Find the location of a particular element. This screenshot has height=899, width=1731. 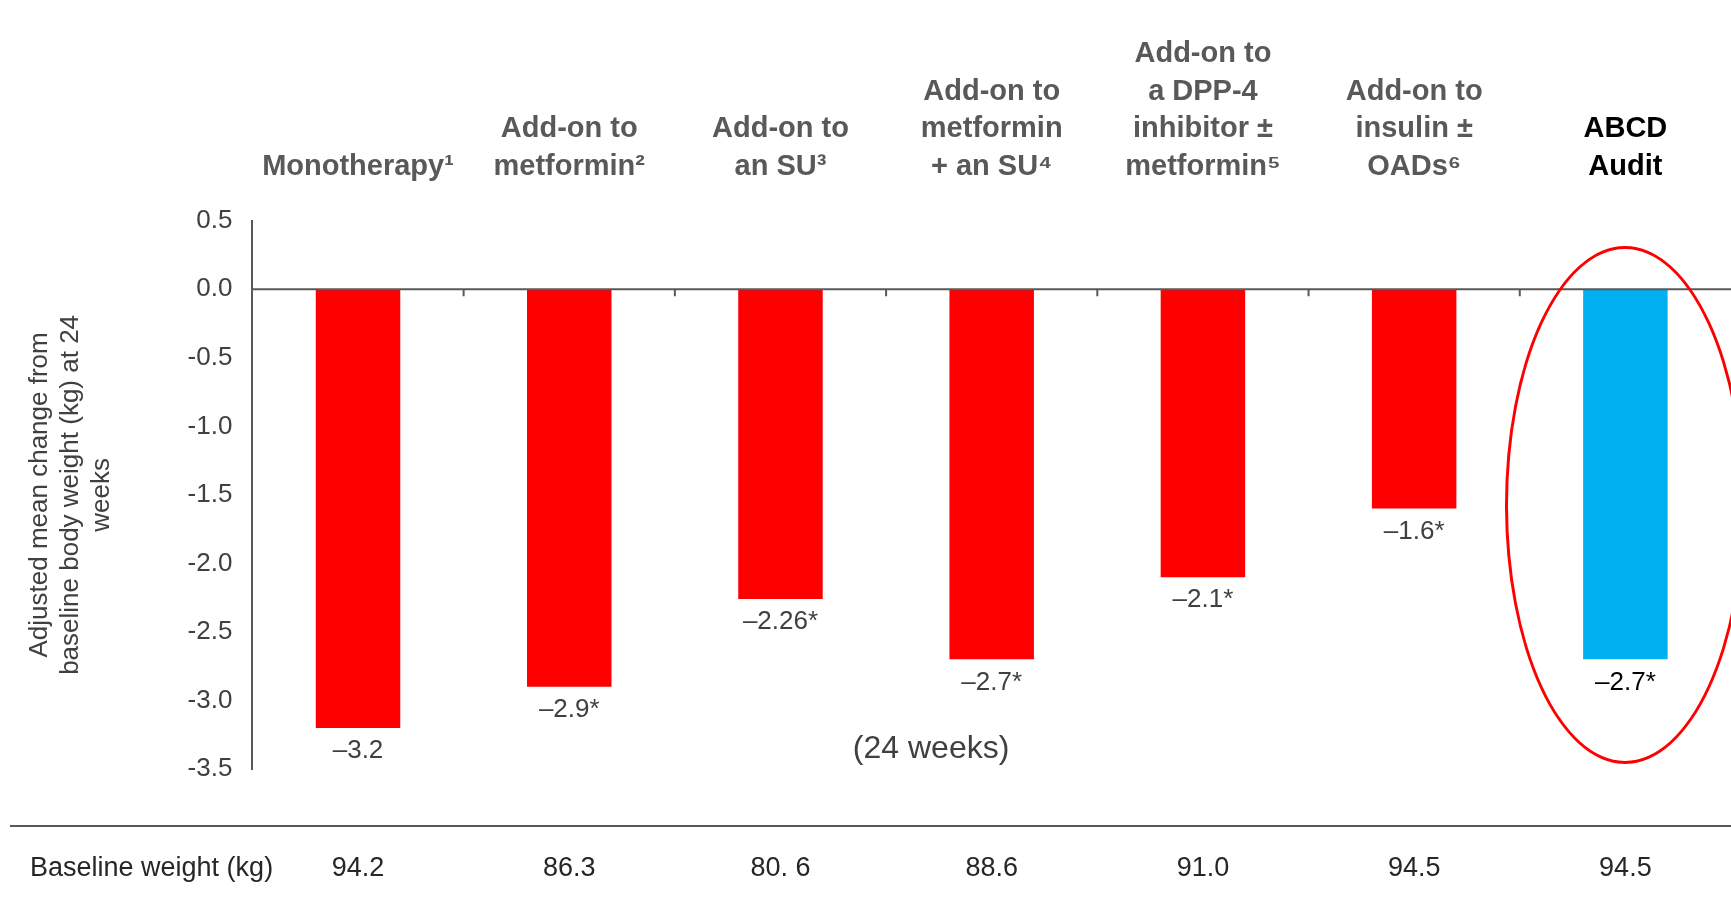

data-label: –2.26* is located at coordinates (780, 620).